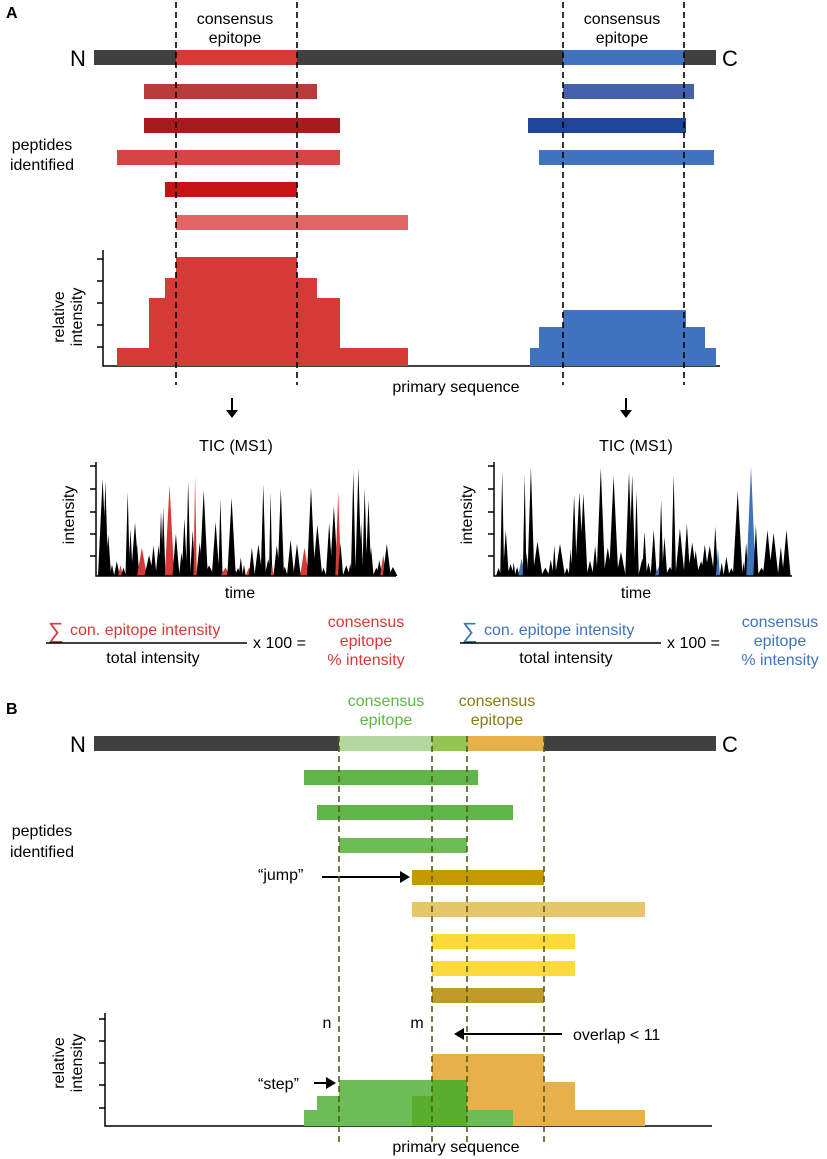 Image resolution: width=827 pixels, height=1159 pixels. I want to click on peptide-bar-red, so click(228, 157).